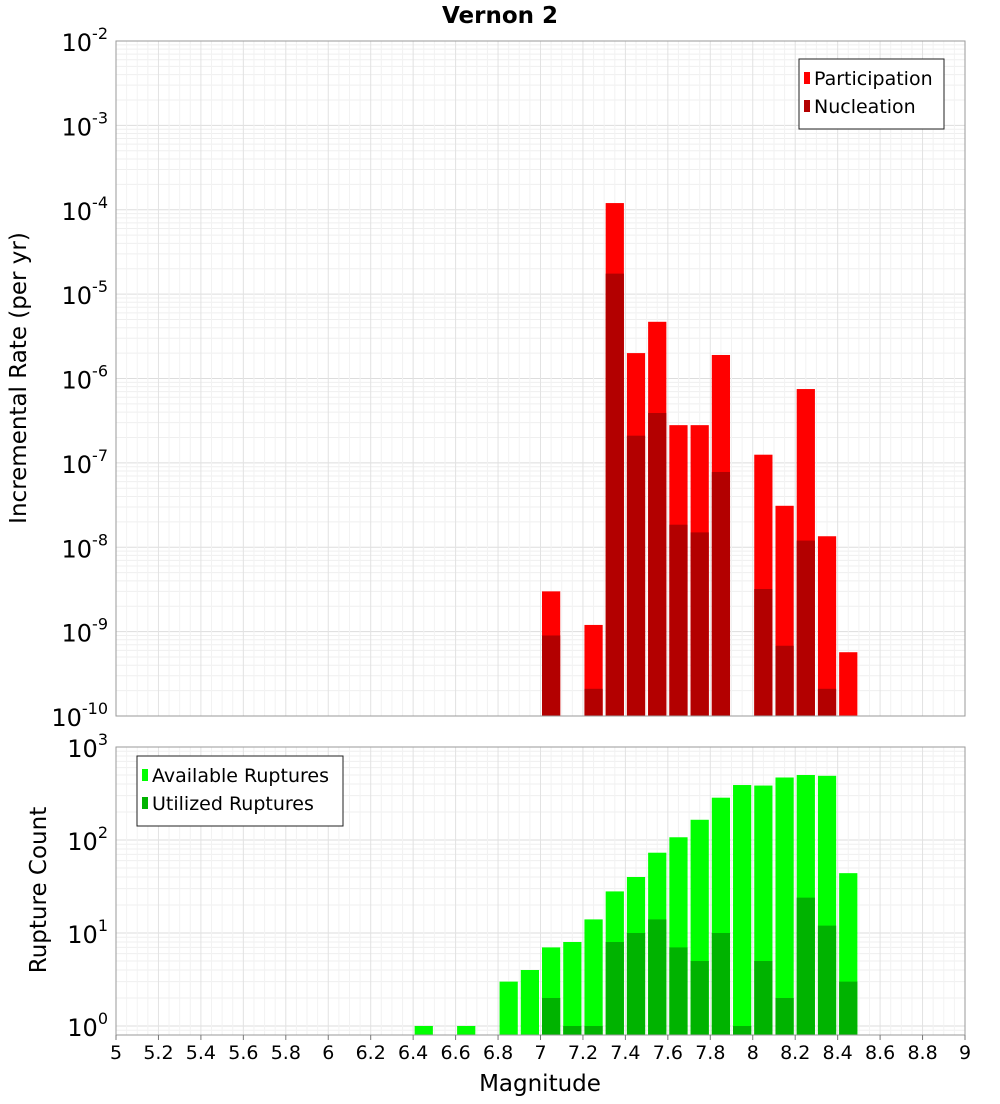 The image size is (1000, 1104). Describe the element at coordinates (922, 1053) in the screenshot. I see `x-tick-label: 8.8` at that location.